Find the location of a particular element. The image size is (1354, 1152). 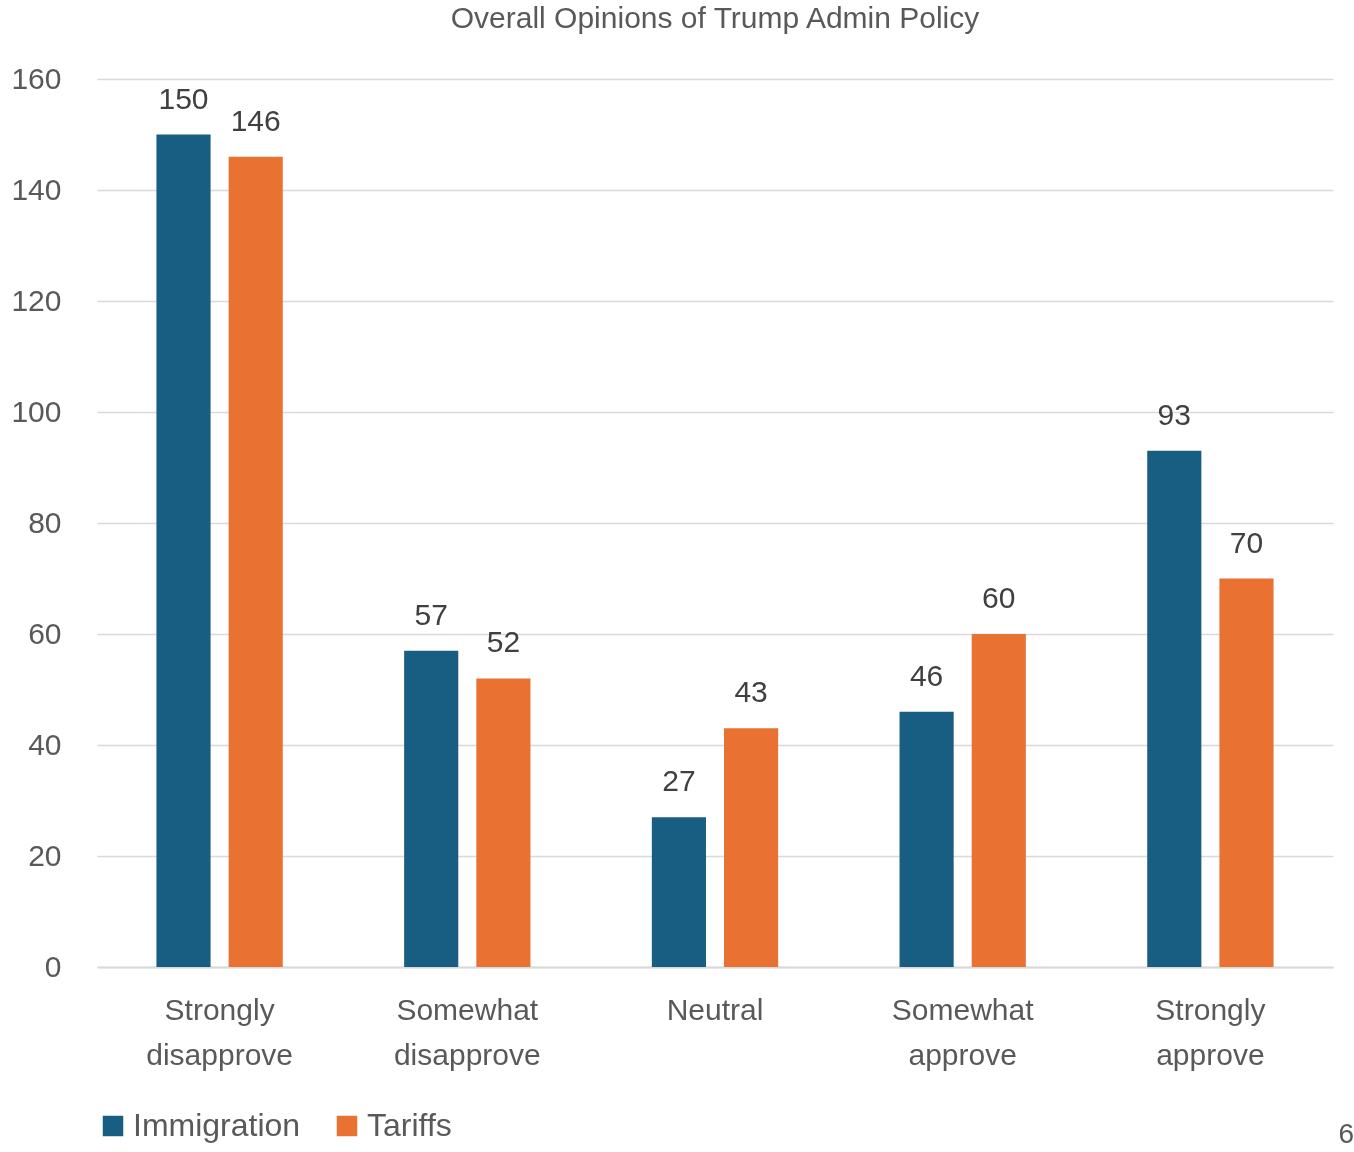

data-label: 93 is located at coordinates (1174, 414).